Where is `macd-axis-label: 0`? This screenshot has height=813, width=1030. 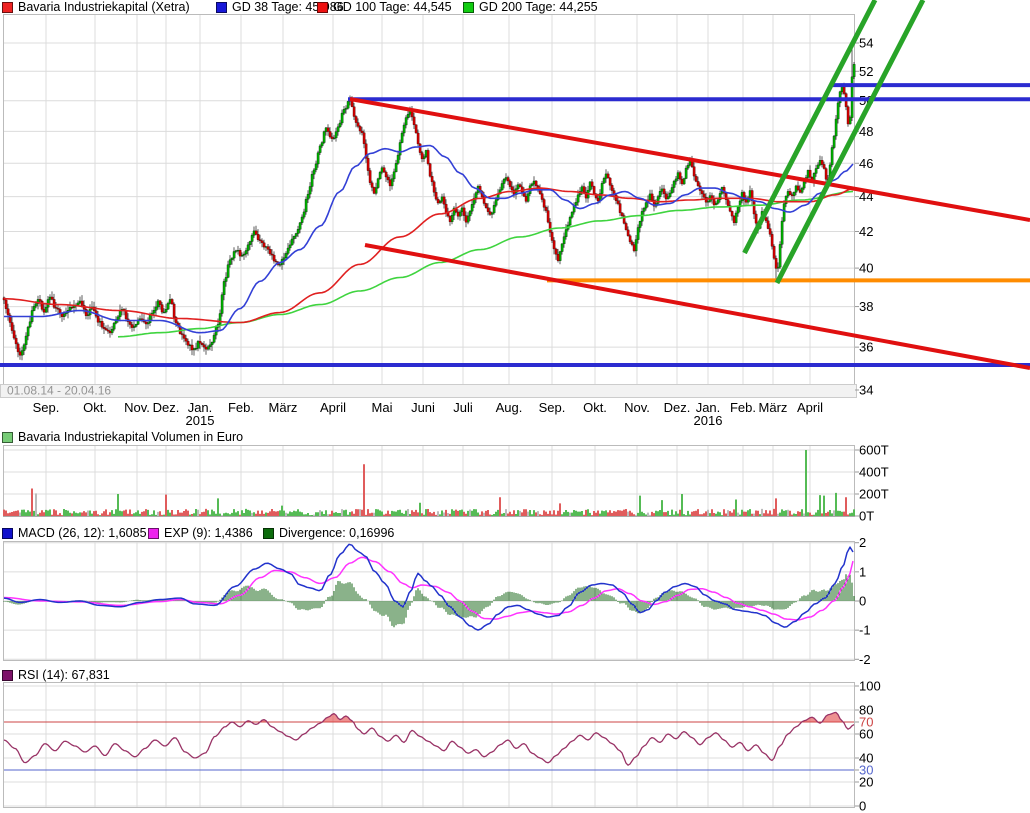 macd-axis-label: 0 is located at coordinates (862, 601).